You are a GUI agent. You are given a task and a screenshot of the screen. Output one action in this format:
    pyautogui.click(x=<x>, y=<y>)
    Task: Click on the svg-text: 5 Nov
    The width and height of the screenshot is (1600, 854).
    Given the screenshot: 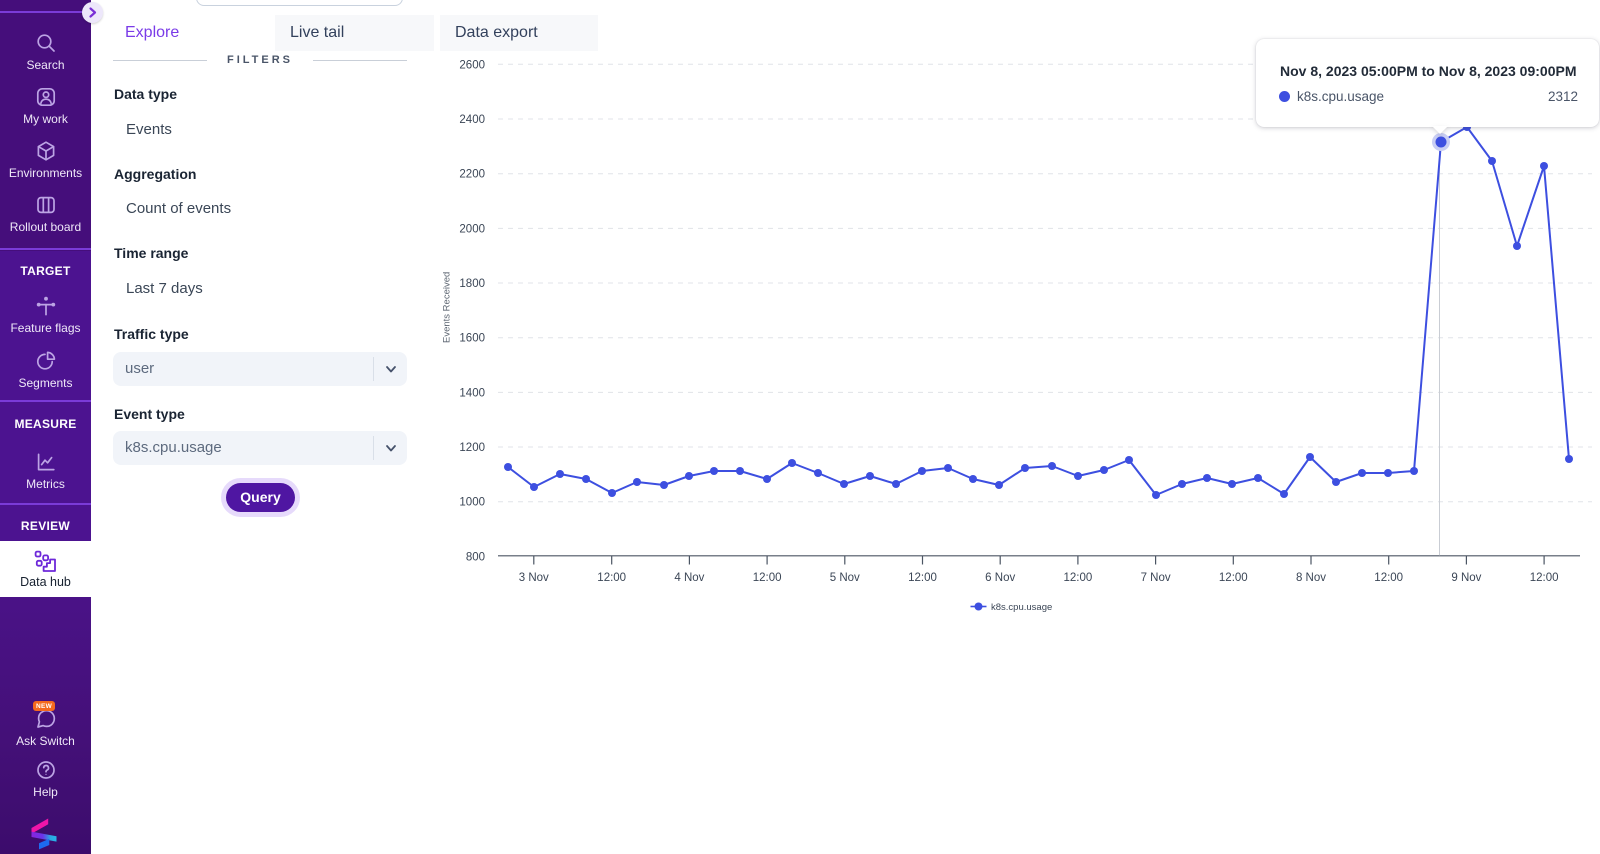 What is the action you would take?
    pyautogui.click(x=845, y=578)
    